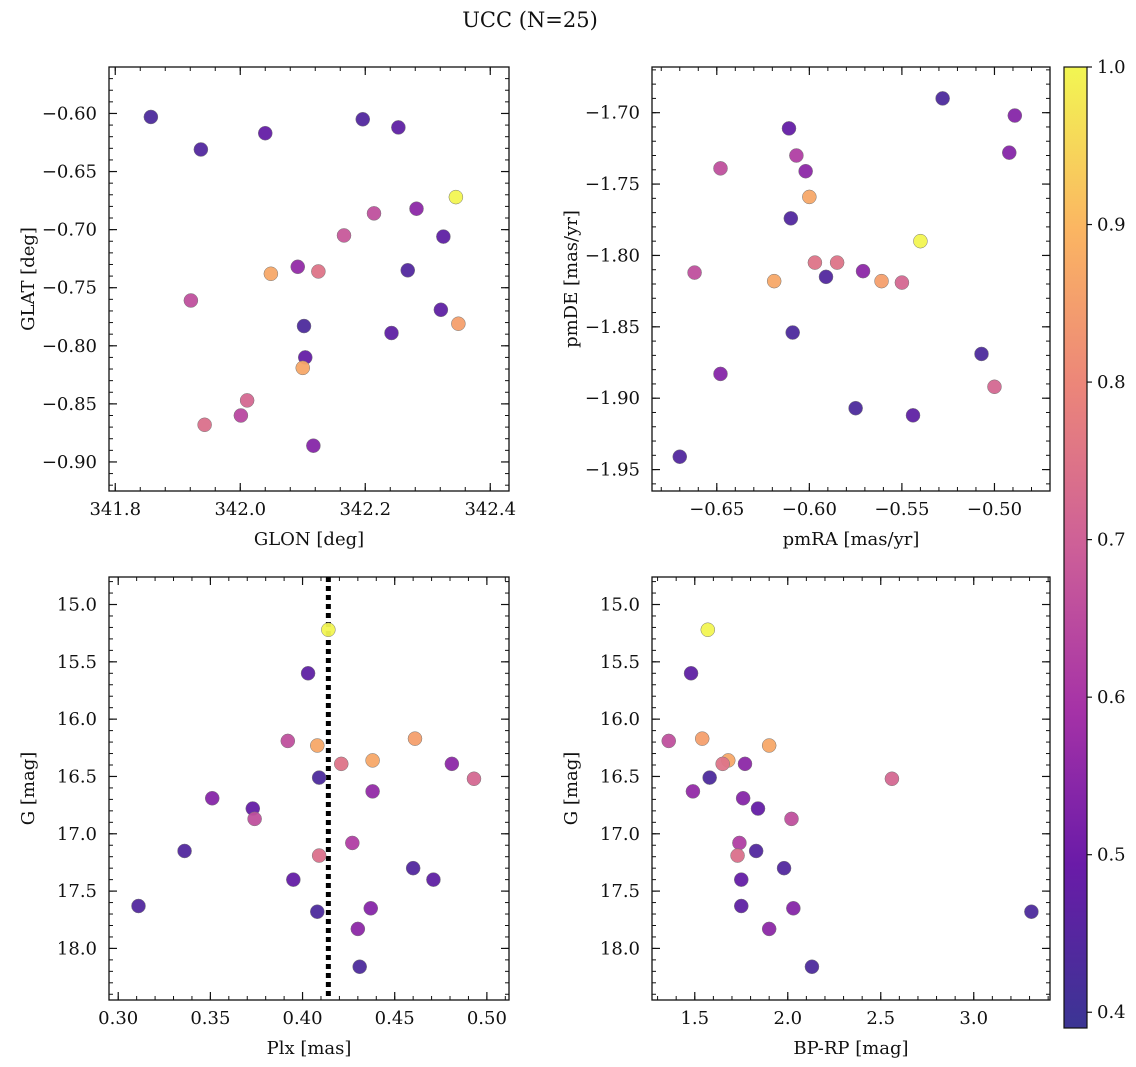  What do you see at coordinates (716, 509) in the screenshot?
I see `x-tick-label: −0.65` at bounding box center [716, 509].